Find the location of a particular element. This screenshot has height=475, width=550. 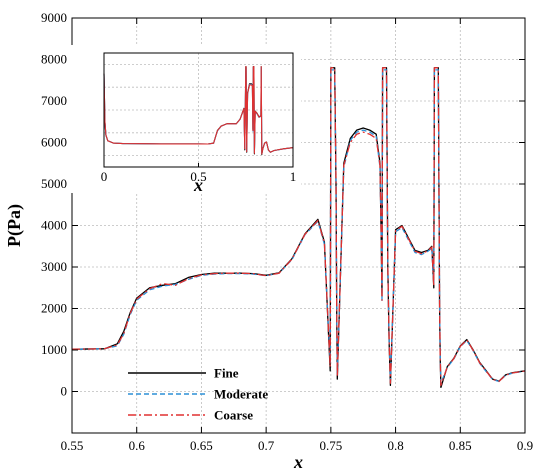

x-tick-label: 0.9 is located at coordinates (525, 445).